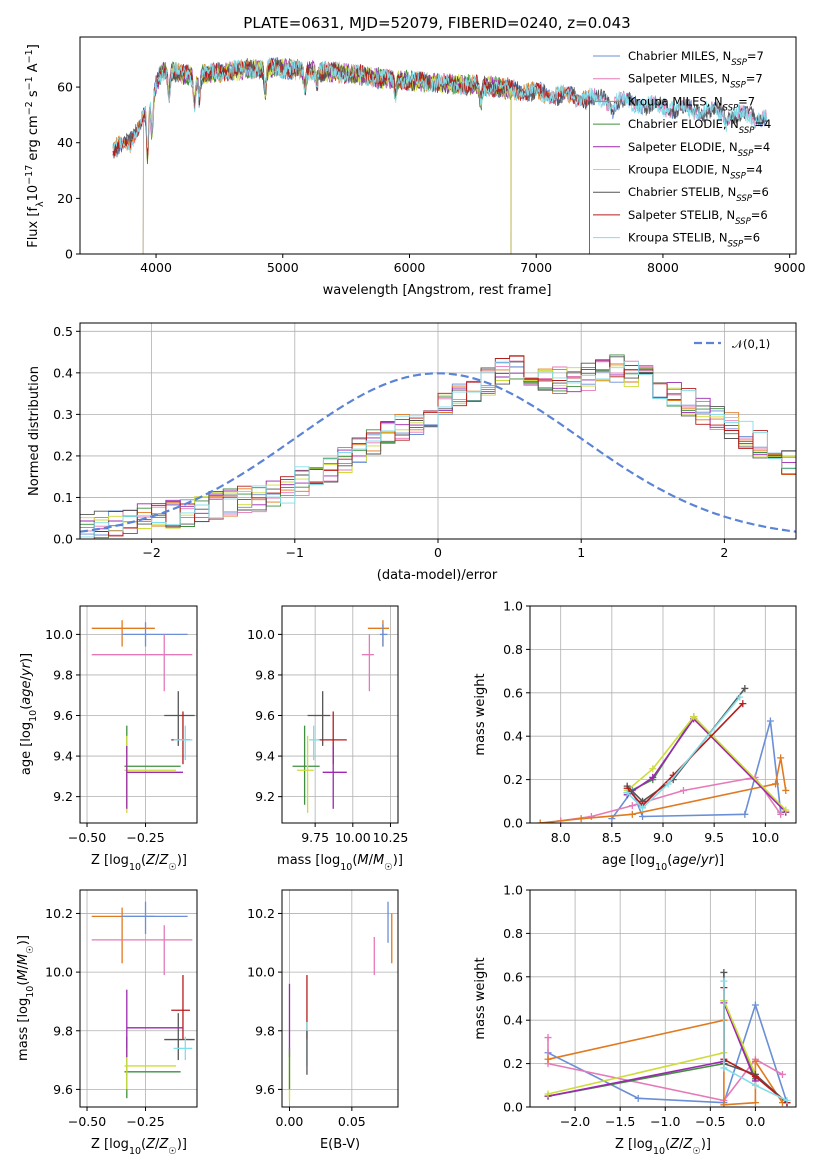 Image resolution: width=819 pixels, height=1170 pixels. What do you see at coordinates (536, 267) in the screenshot?
I see `spectrum-xtick-label: 7000` at bounding box center [536, 267].